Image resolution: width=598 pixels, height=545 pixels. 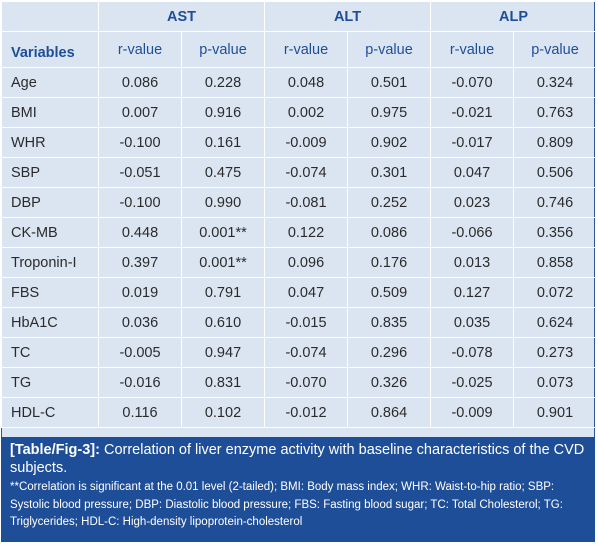 What do you see at coordinates (140, 262) in the screenshot?
I see `r-value-cell: 0.397` at bounding box center [140, 262].